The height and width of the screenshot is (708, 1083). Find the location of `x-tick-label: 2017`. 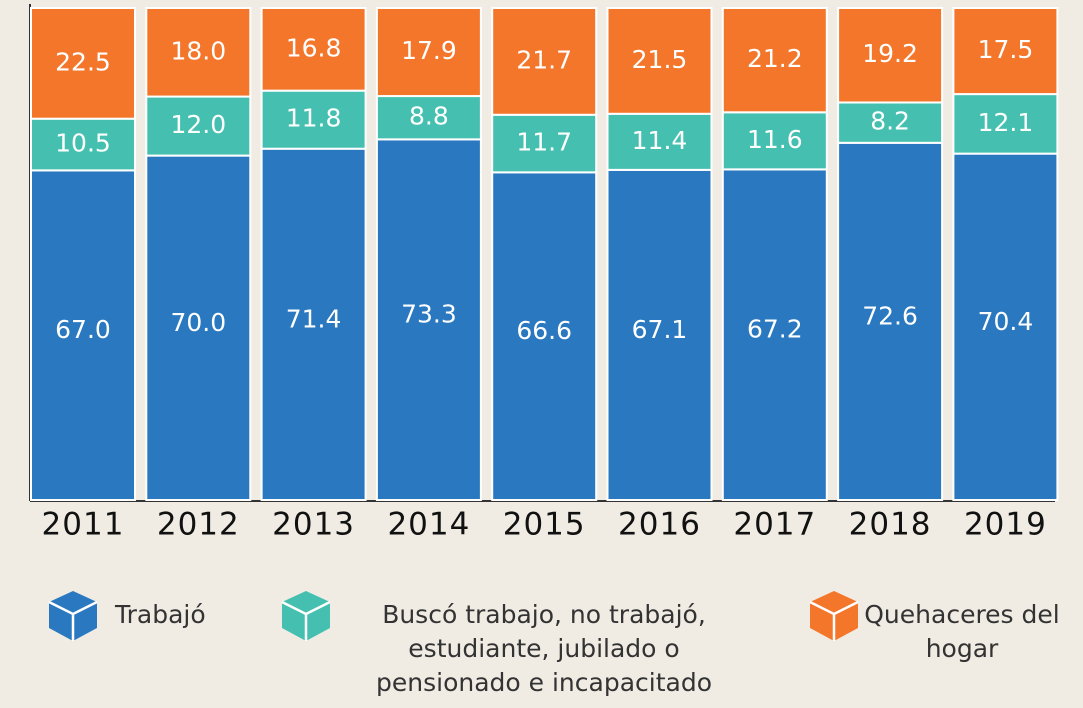

x-tick-label: 2017 is located at coordinates (774, 525).